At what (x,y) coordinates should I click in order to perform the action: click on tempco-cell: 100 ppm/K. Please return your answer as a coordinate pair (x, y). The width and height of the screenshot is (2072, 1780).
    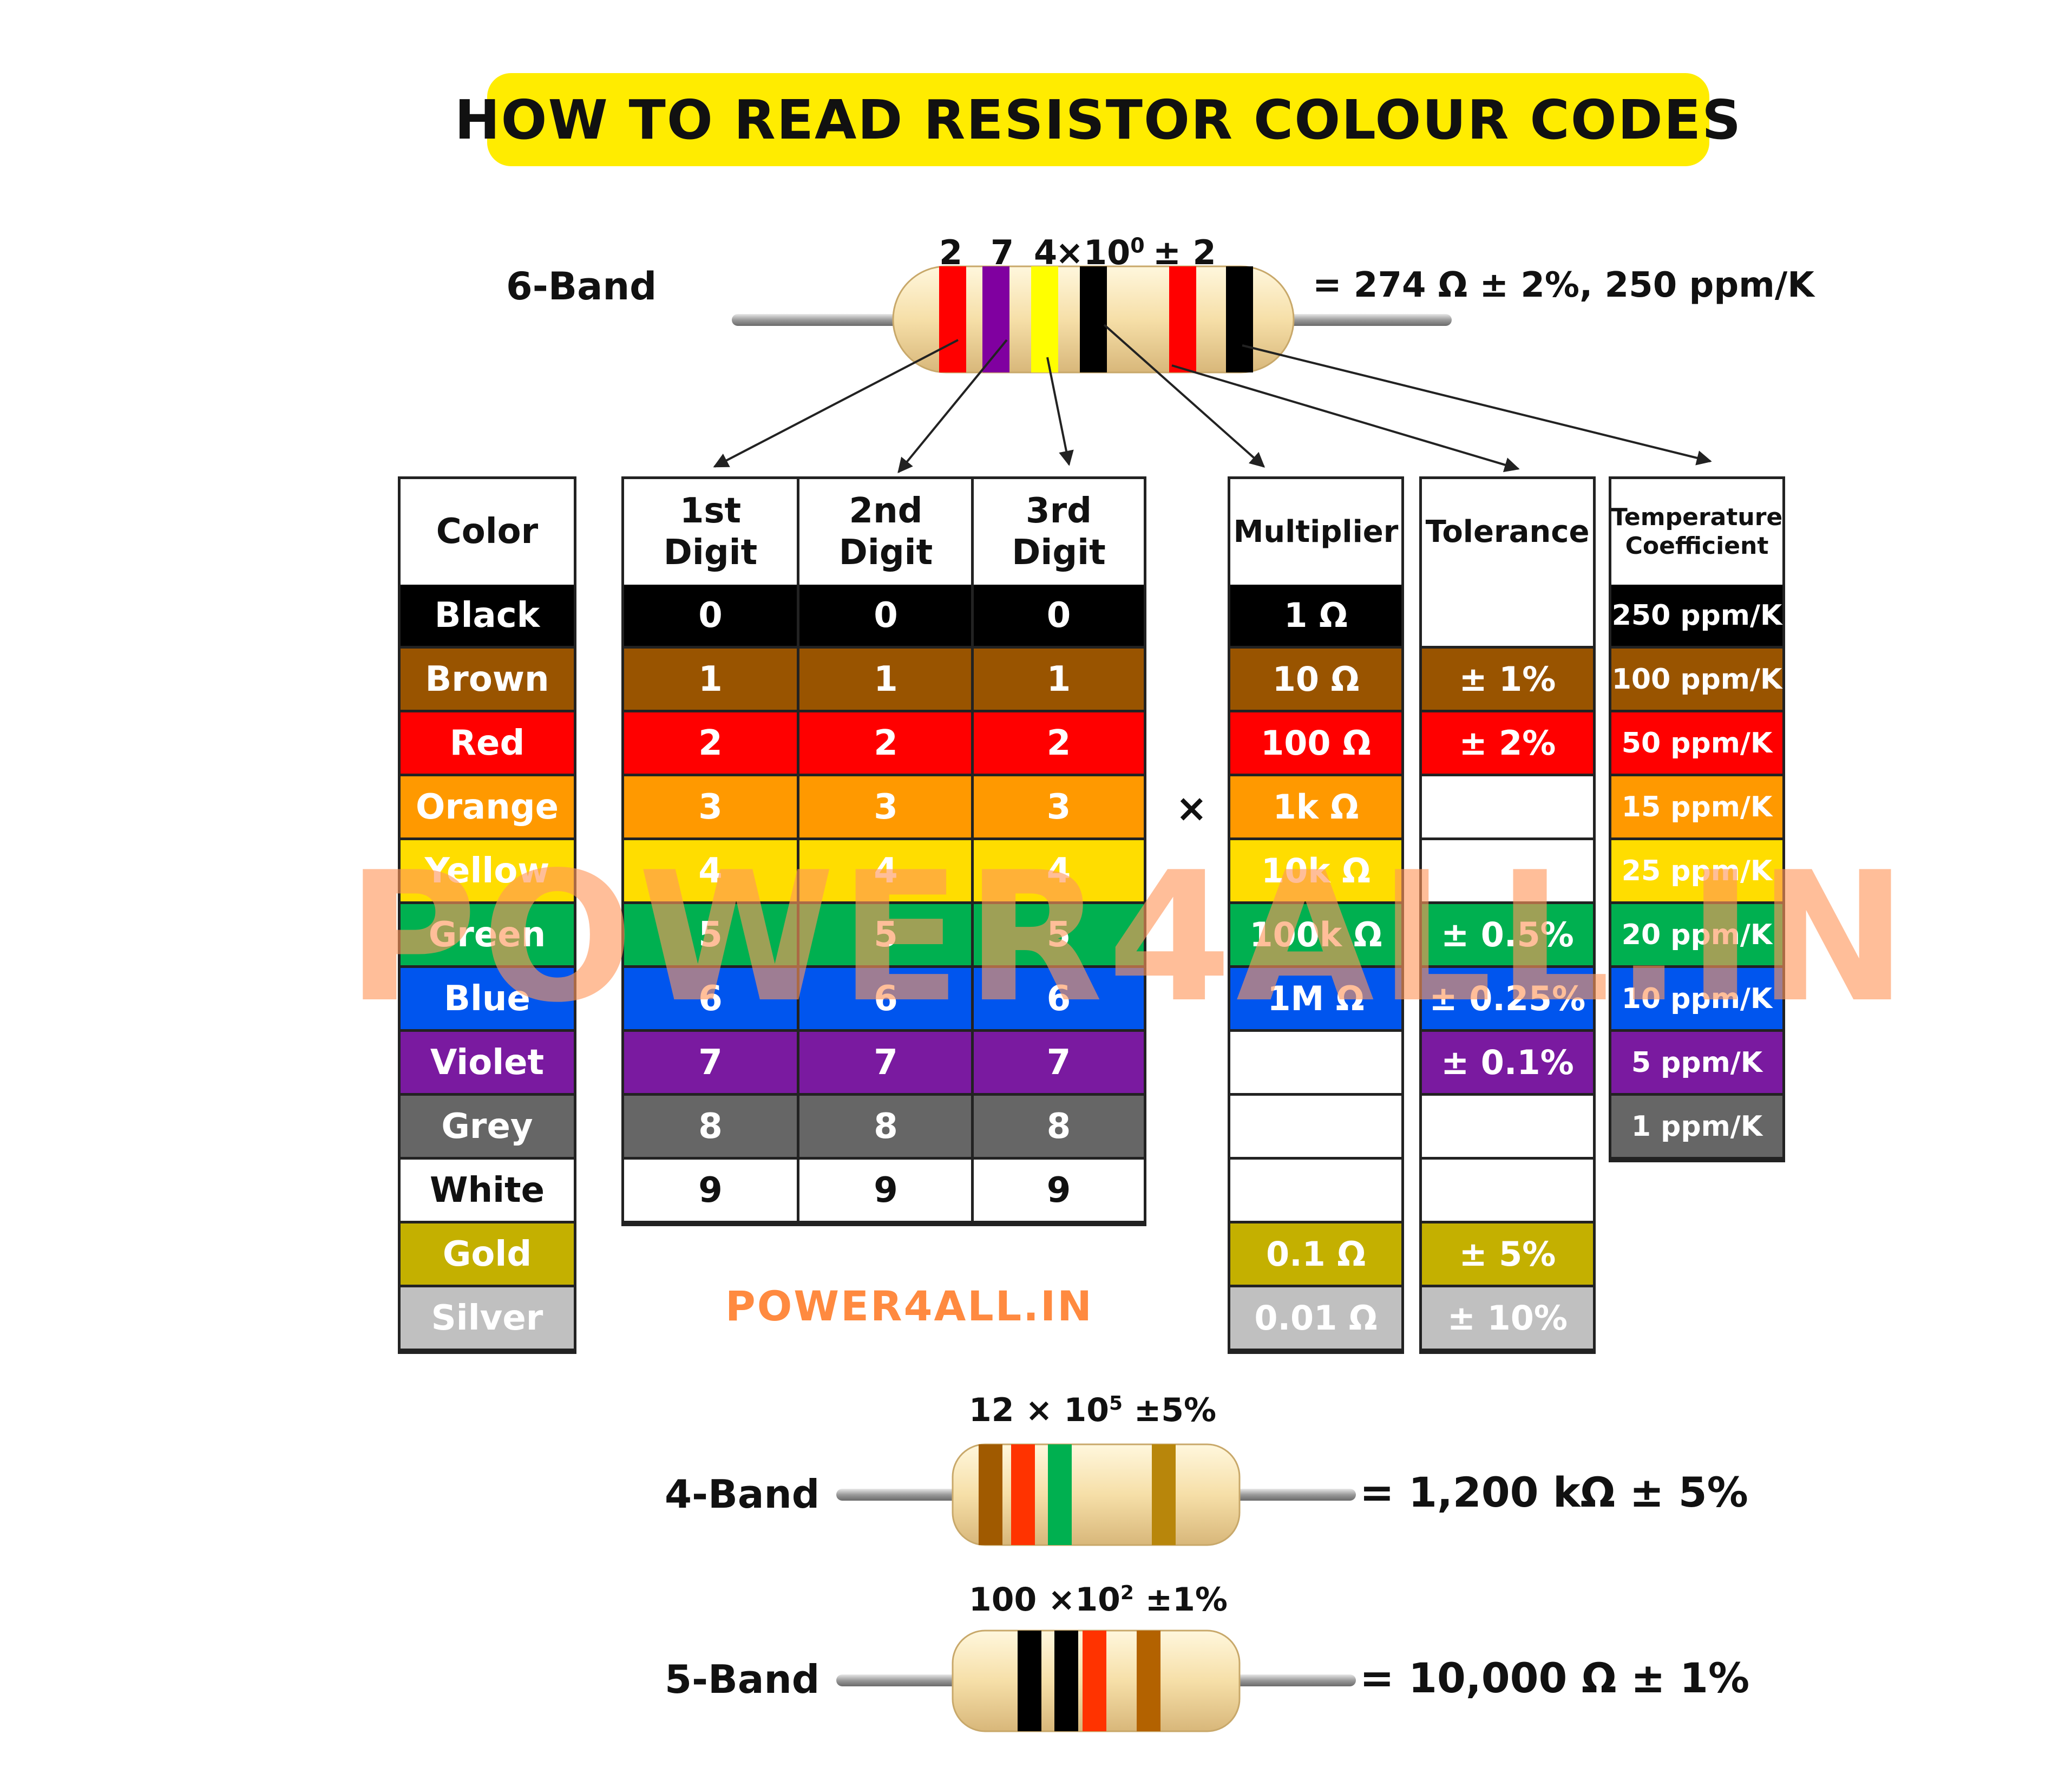
    Looking at the image, I should click on (1696, 680).